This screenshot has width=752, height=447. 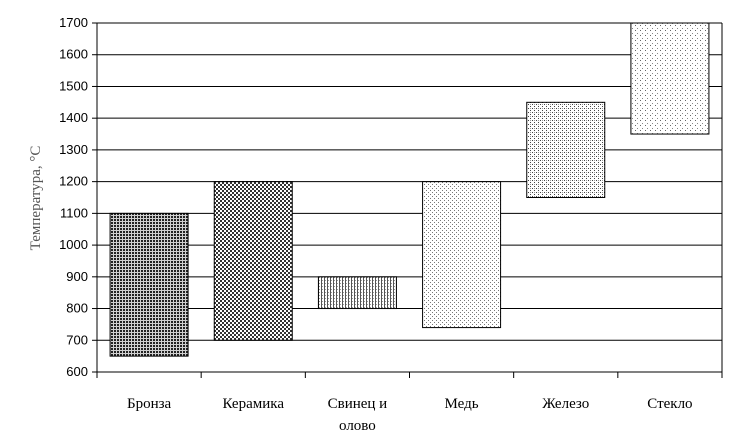 I want to click on y-tick-label: 1700, so click(x=73, y=22).